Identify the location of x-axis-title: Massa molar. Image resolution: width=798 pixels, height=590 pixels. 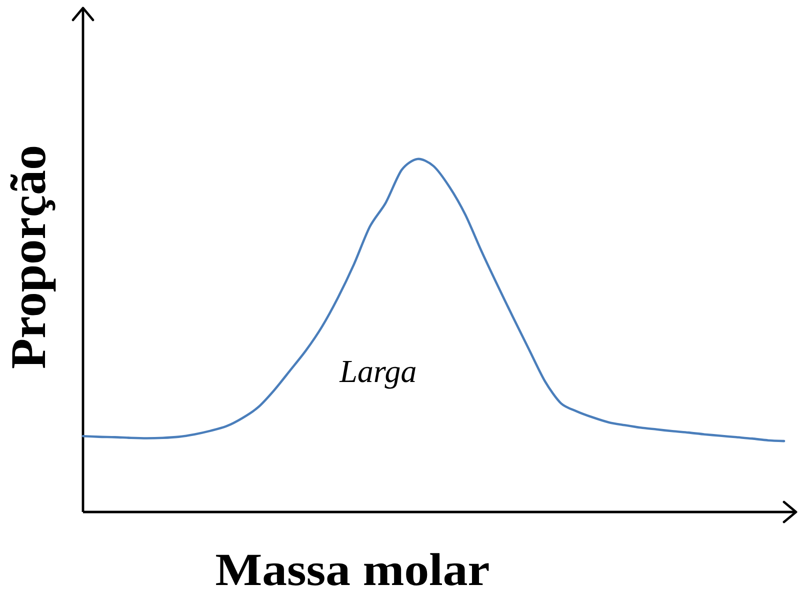
(352, 569).